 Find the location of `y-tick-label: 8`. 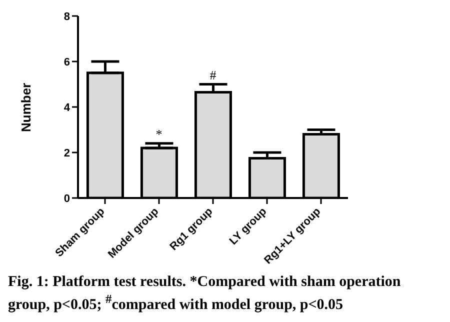

y-tick-label: 8 is located at coordinates (67, 16).